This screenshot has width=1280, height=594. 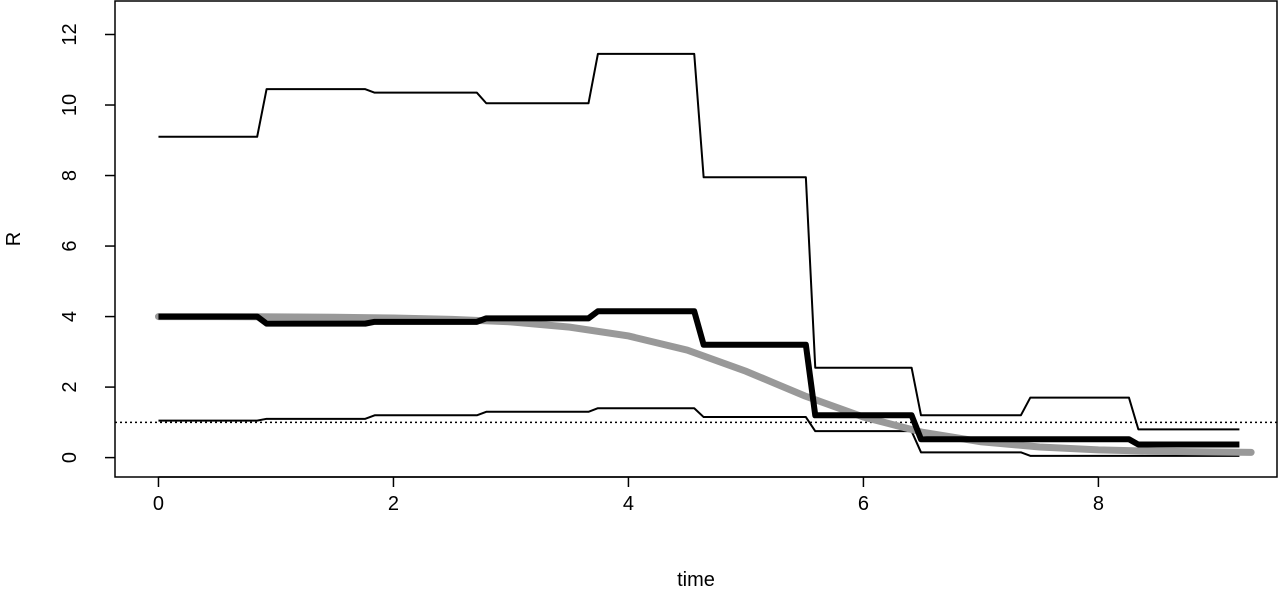 What do you see at coordinates (628, 504) in the screenshot?
I see `x-tick-label: 4` at bounding box center [628, 504].